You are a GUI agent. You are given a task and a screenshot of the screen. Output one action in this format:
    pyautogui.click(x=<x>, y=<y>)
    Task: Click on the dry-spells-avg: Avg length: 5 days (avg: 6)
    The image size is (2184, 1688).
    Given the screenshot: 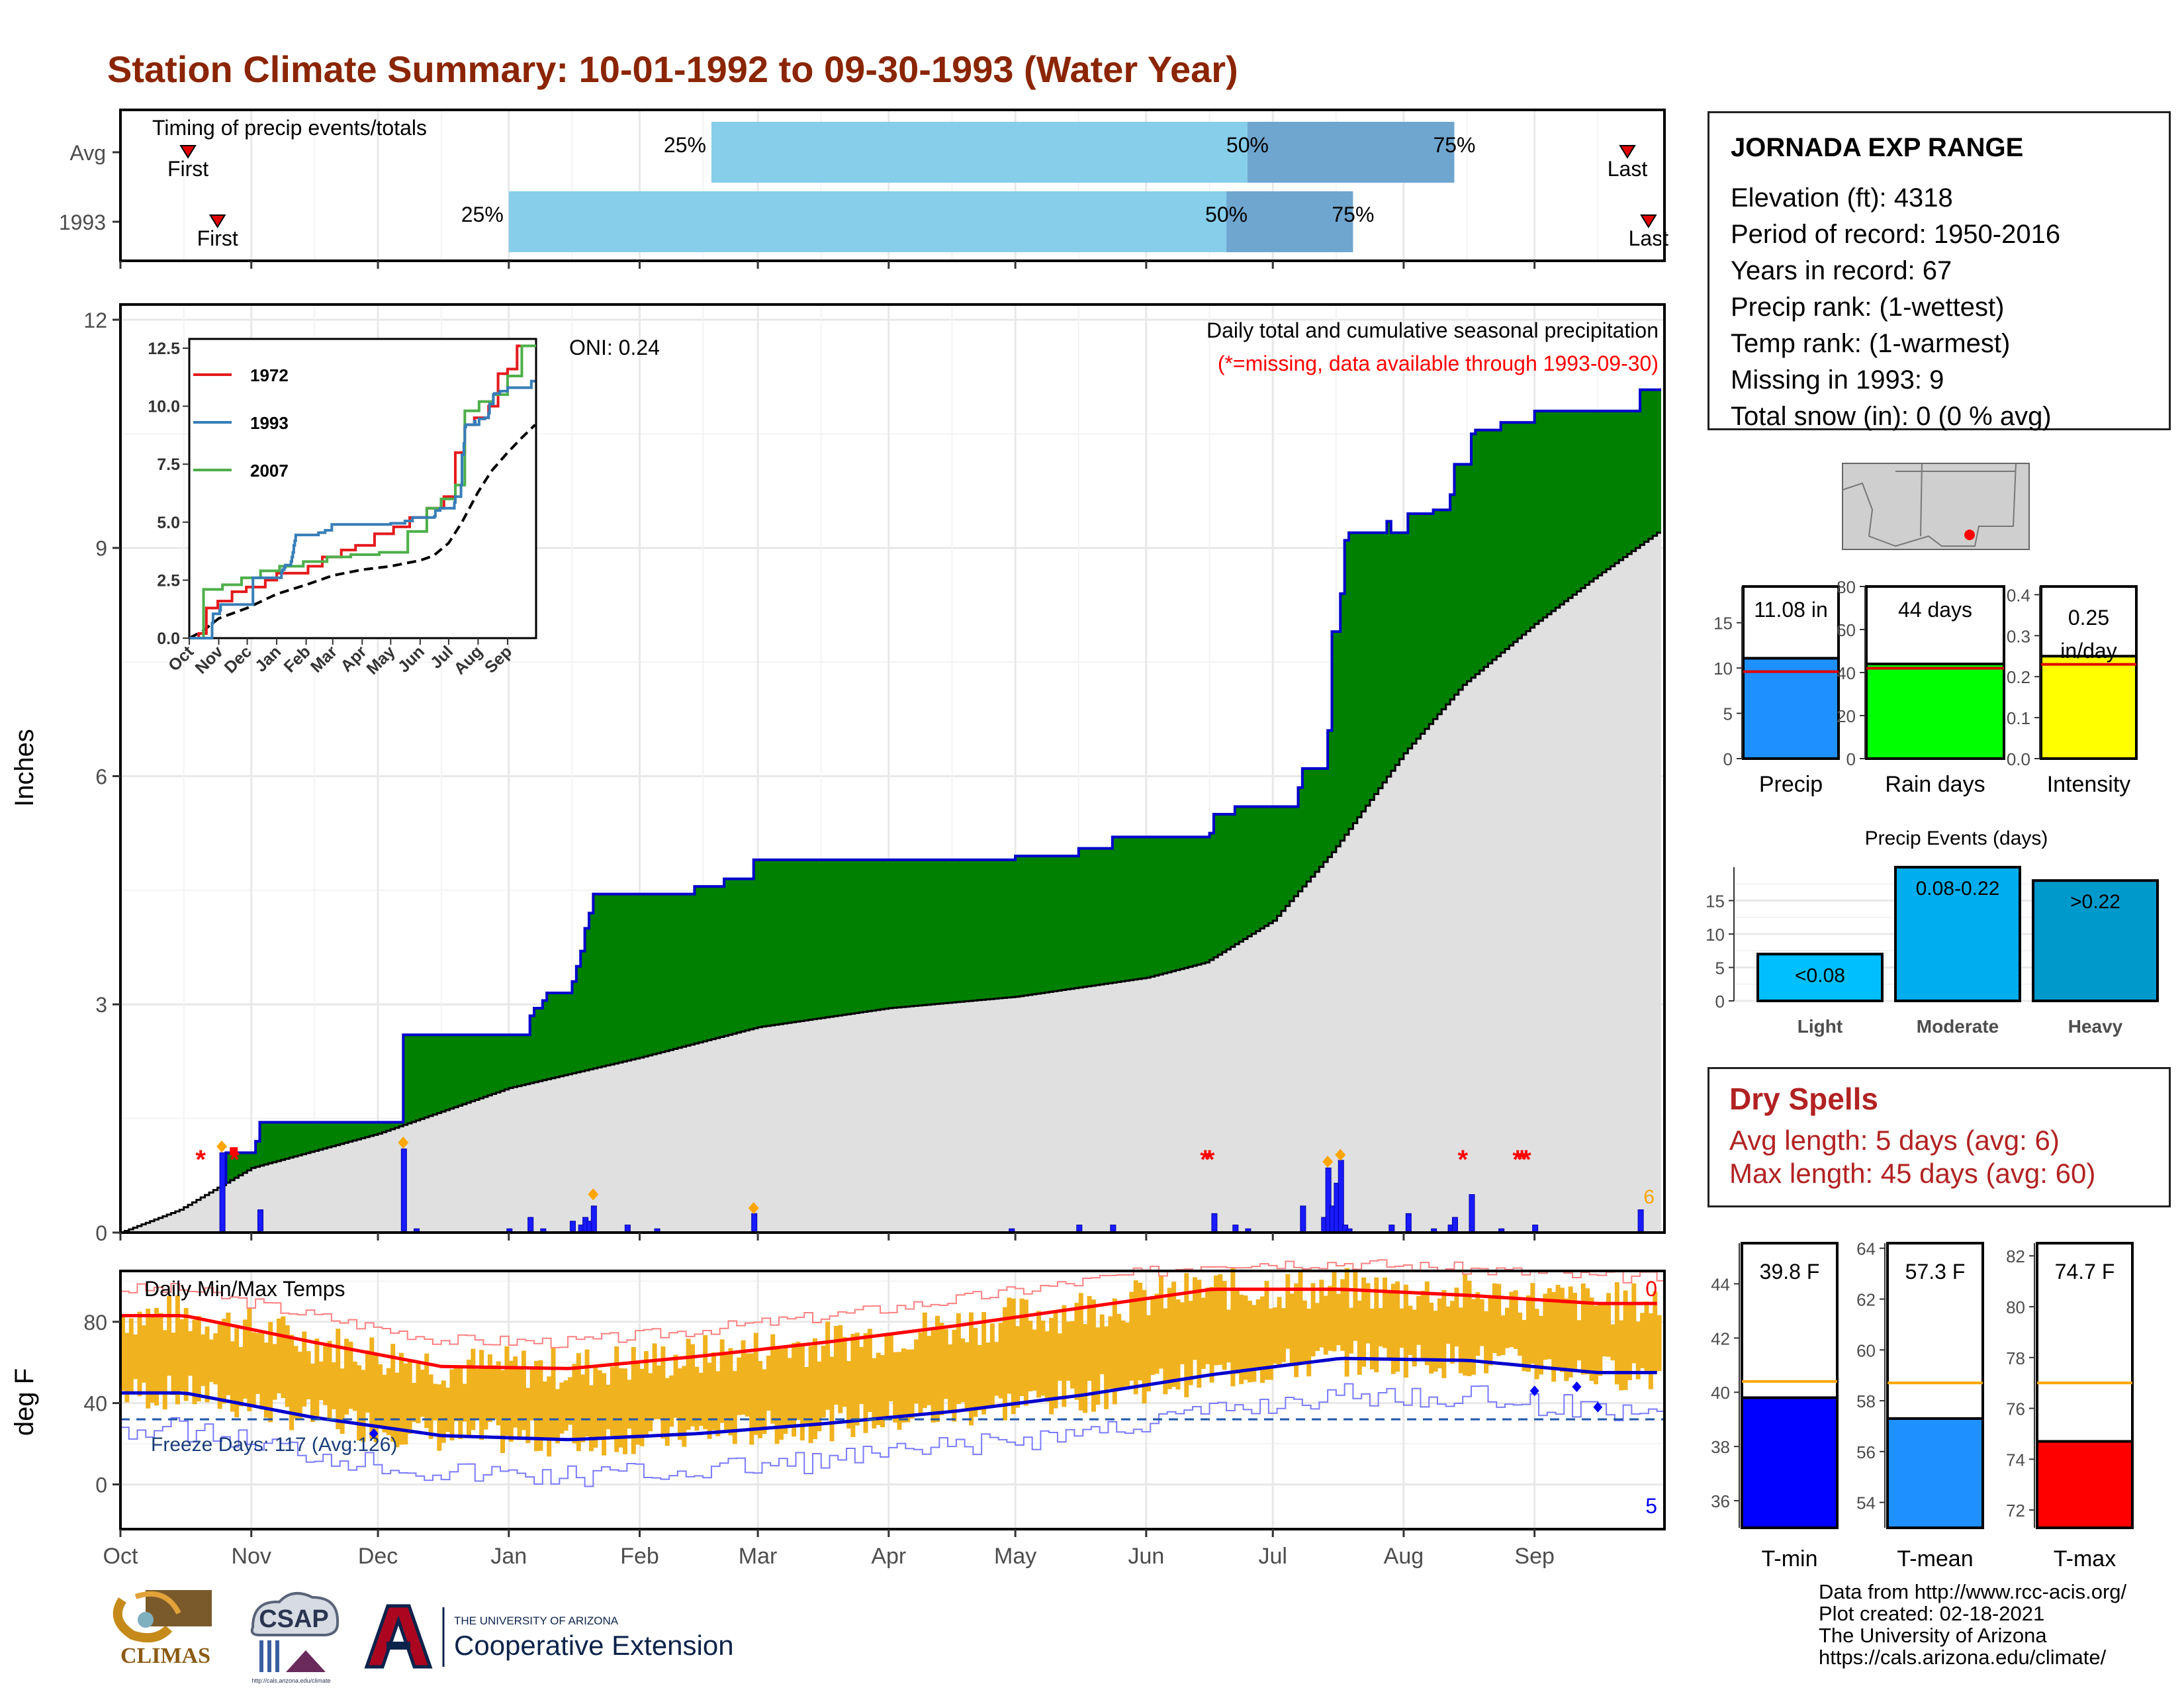 What is the action you would take?
    pyautogui.click(x=1894, y=1140)
    